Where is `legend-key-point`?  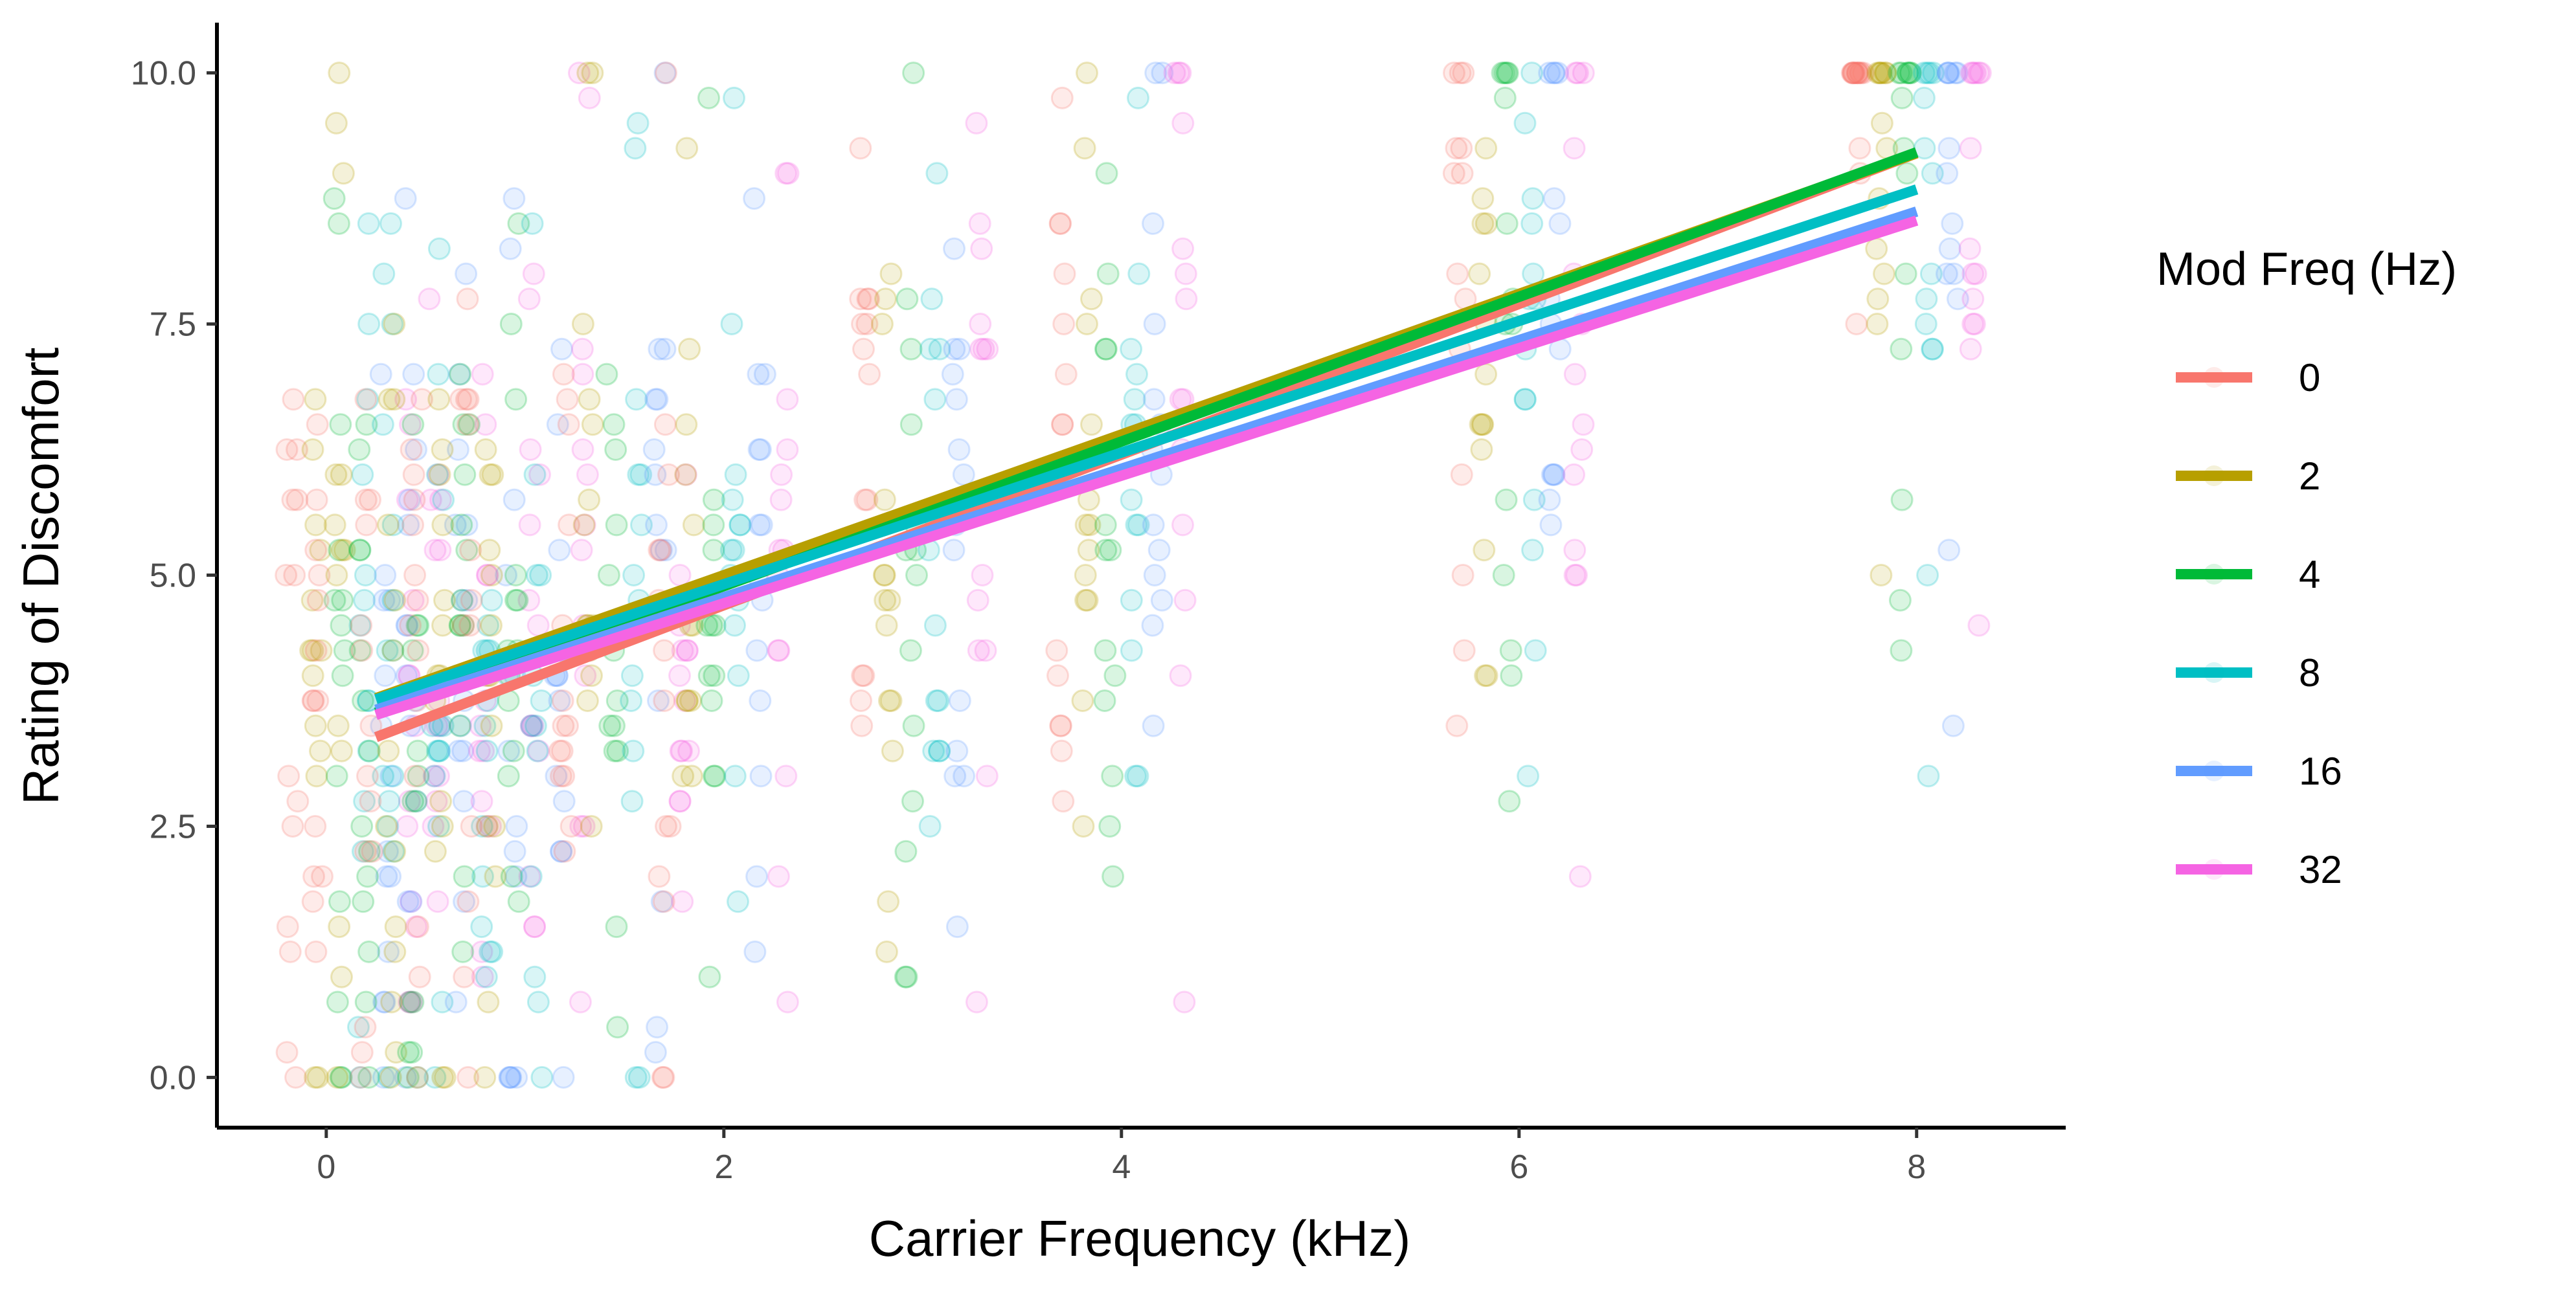
legend-key-point is located at coordinates (2214, 476).